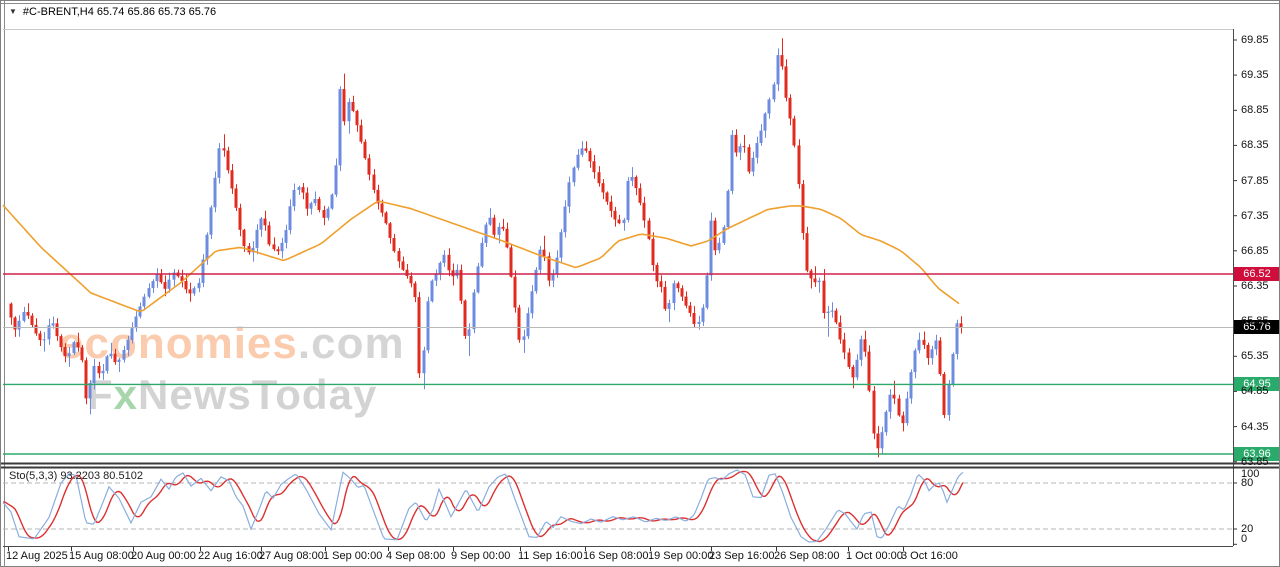 This screenshot has height=567, width=1280. What do you see at coordinates (1247, 529) in the screenshot?
I see `stoch-axis-label: 20` at bounding box center [1247, 529].